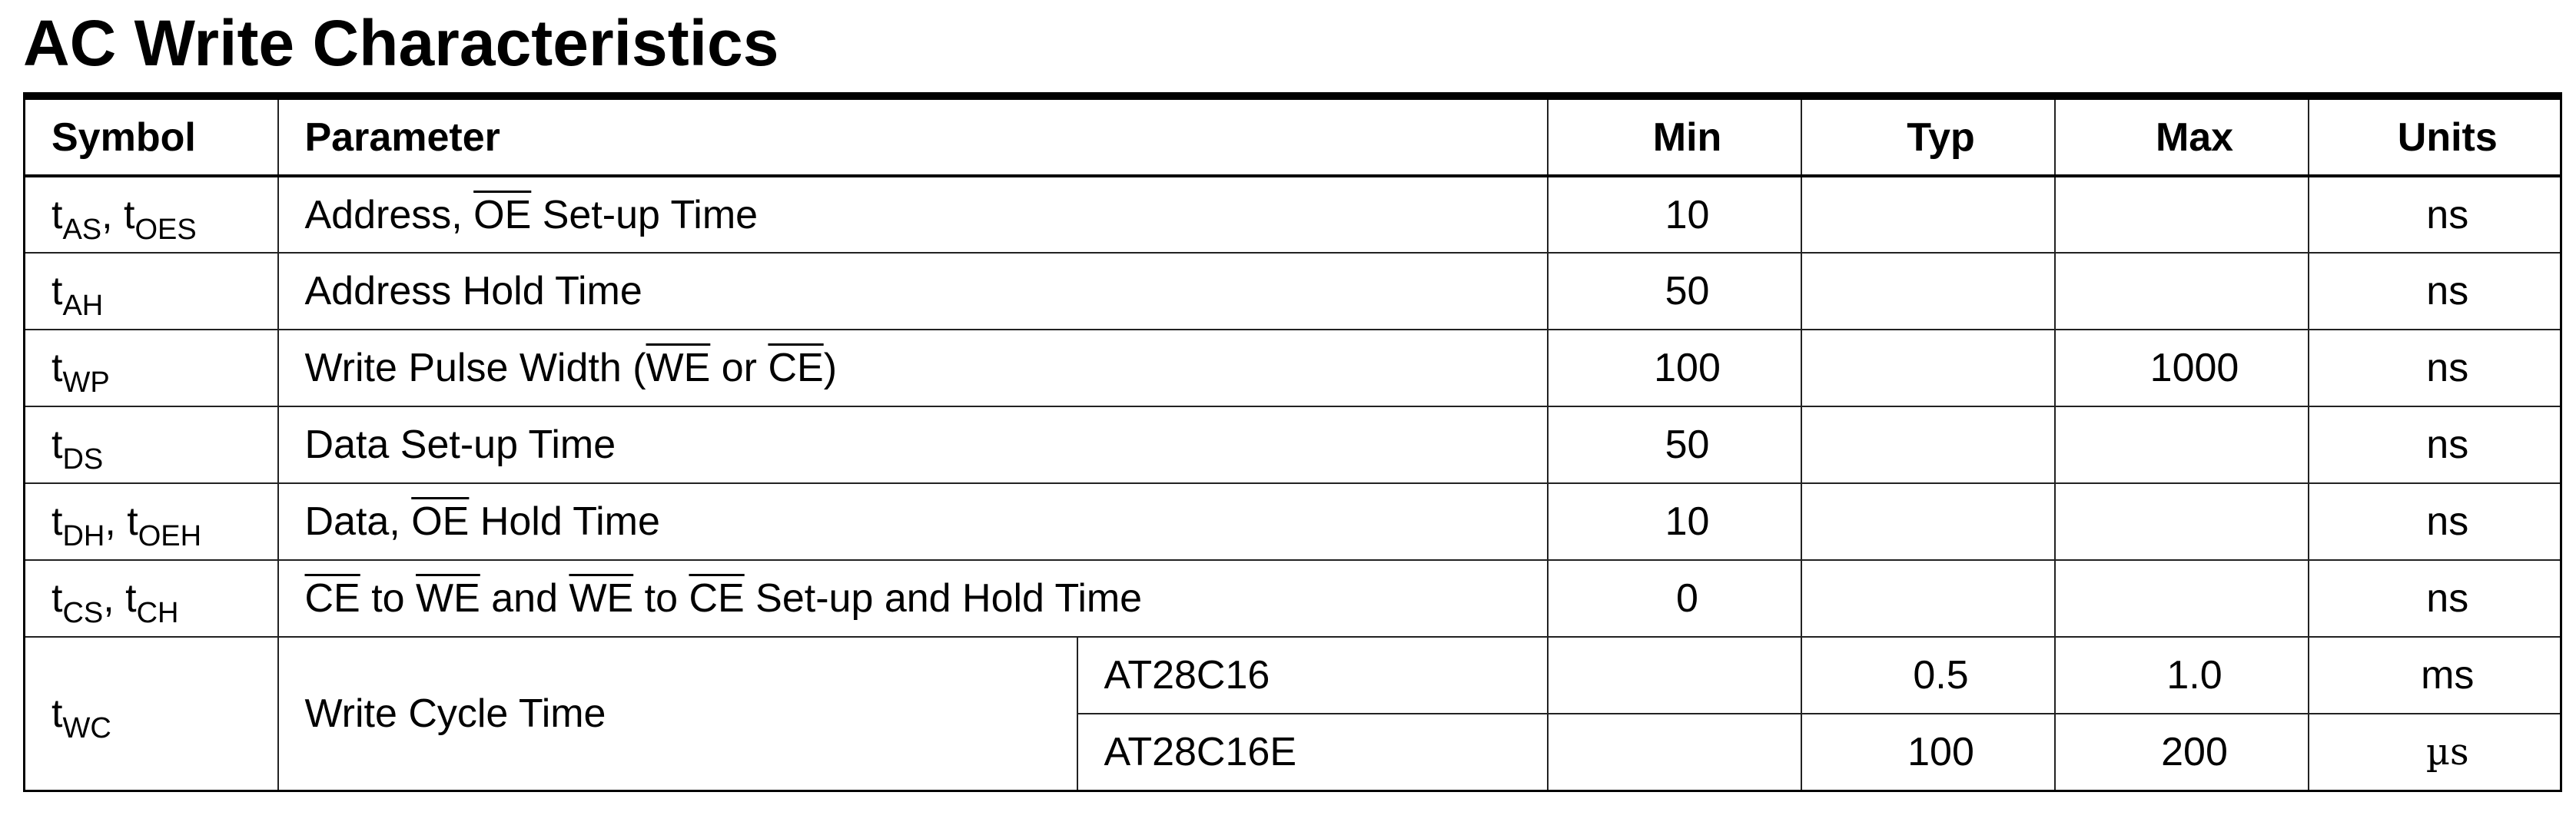 The width and height of the screenshot is (2576, 832). I want to click on symbol-subscript: DS, so click(83, 459).